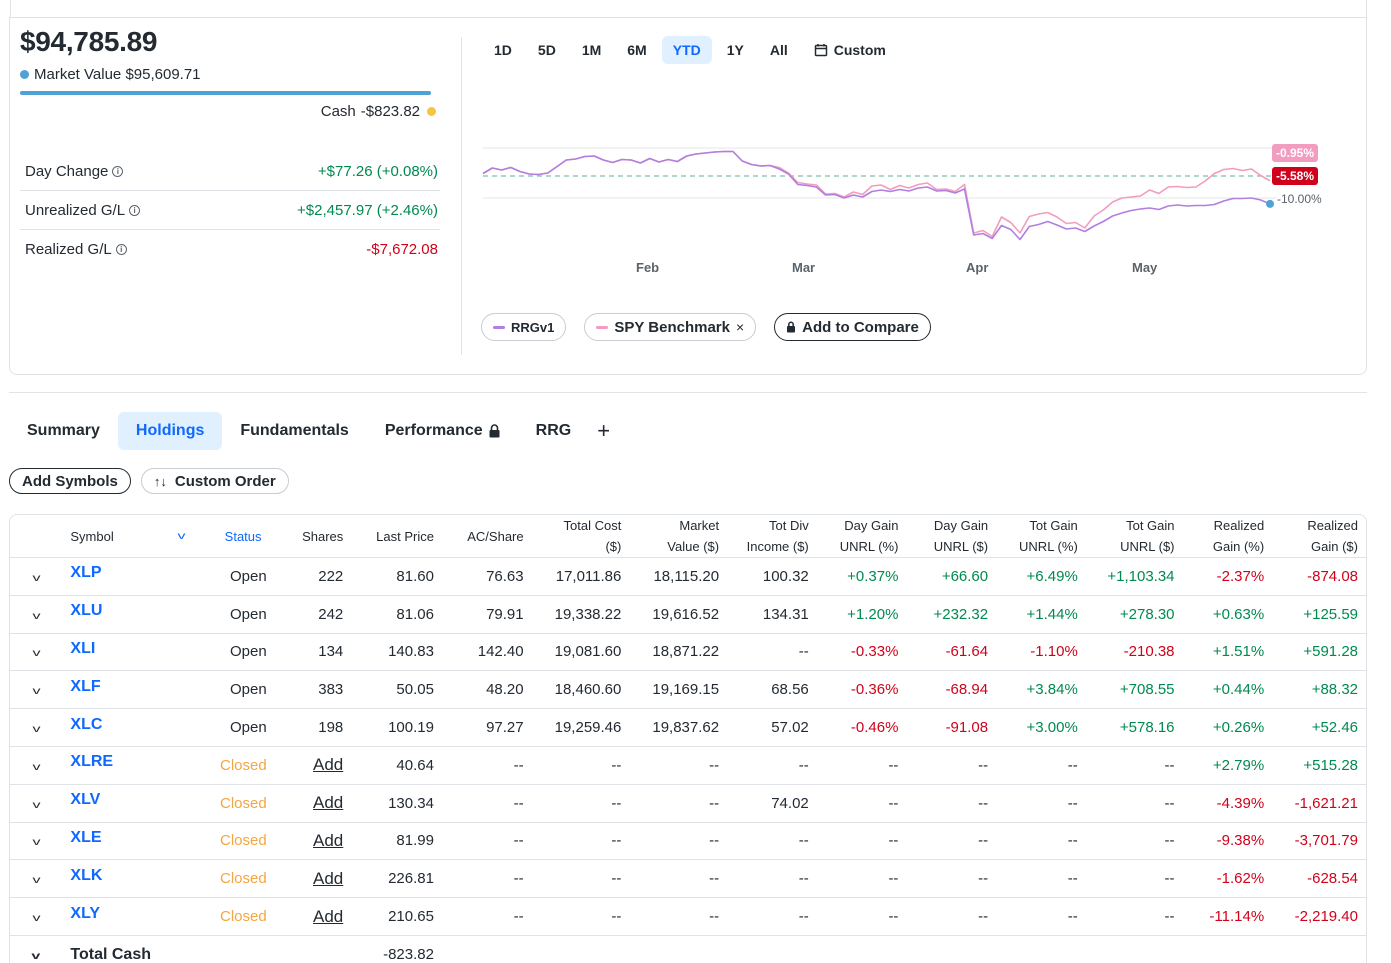 Image resolution: width=1391 pixels, height=963 pixels. What do you see at coordinates (70, 481) in the screenshot?
I see `add-symbols-button: Add Symbols` at bounding box center [70, 481].